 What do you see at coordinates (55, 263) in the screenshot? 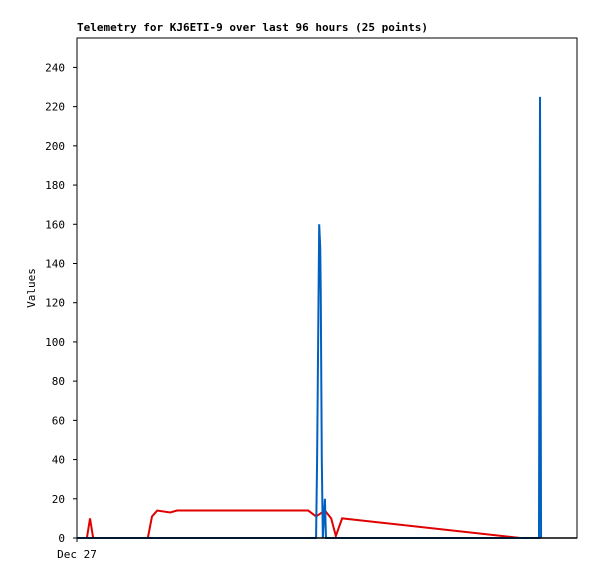
I see `y-tick-label: 140` at bounding box center [55, 263].